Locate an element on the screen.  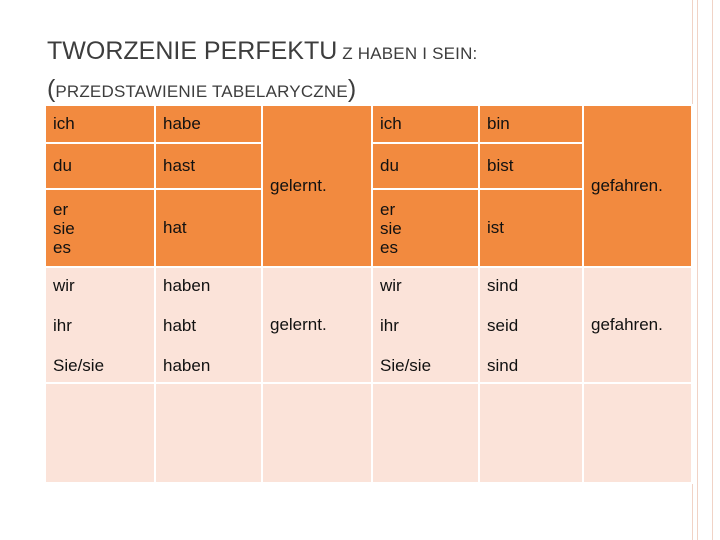
sein-pronoun-cell: du is located at coordinates (425, 166).